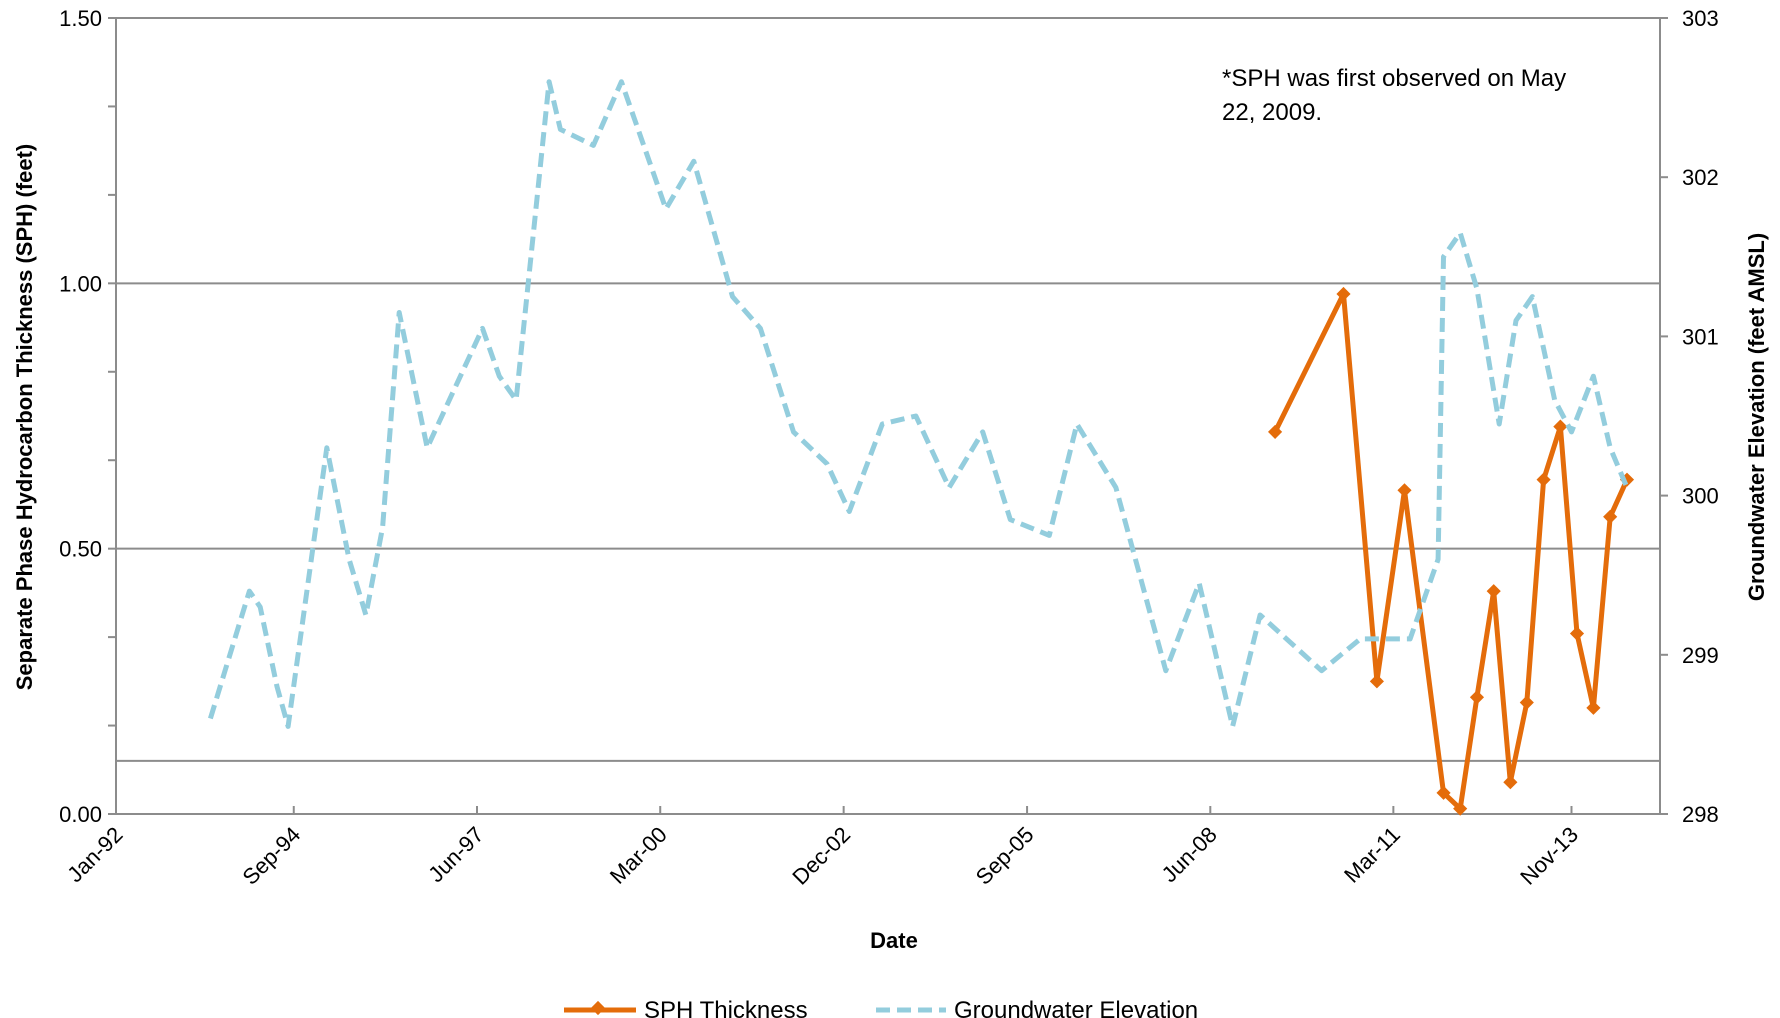 Image resolution: width=1780 pixels, height=1018 pixels. Describe the element at coordinates (271, 856) in the screenshot. I see `x-tick-label: Sep-94` at that location.